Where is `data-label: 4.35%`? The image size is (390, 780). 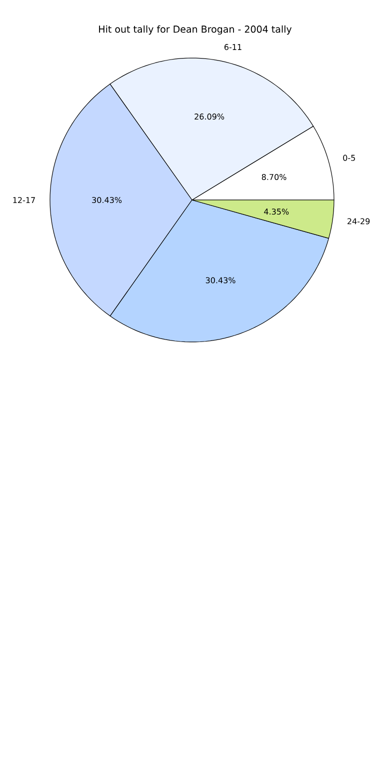 data-label: 4.35% is located at coordinates (276, 211).